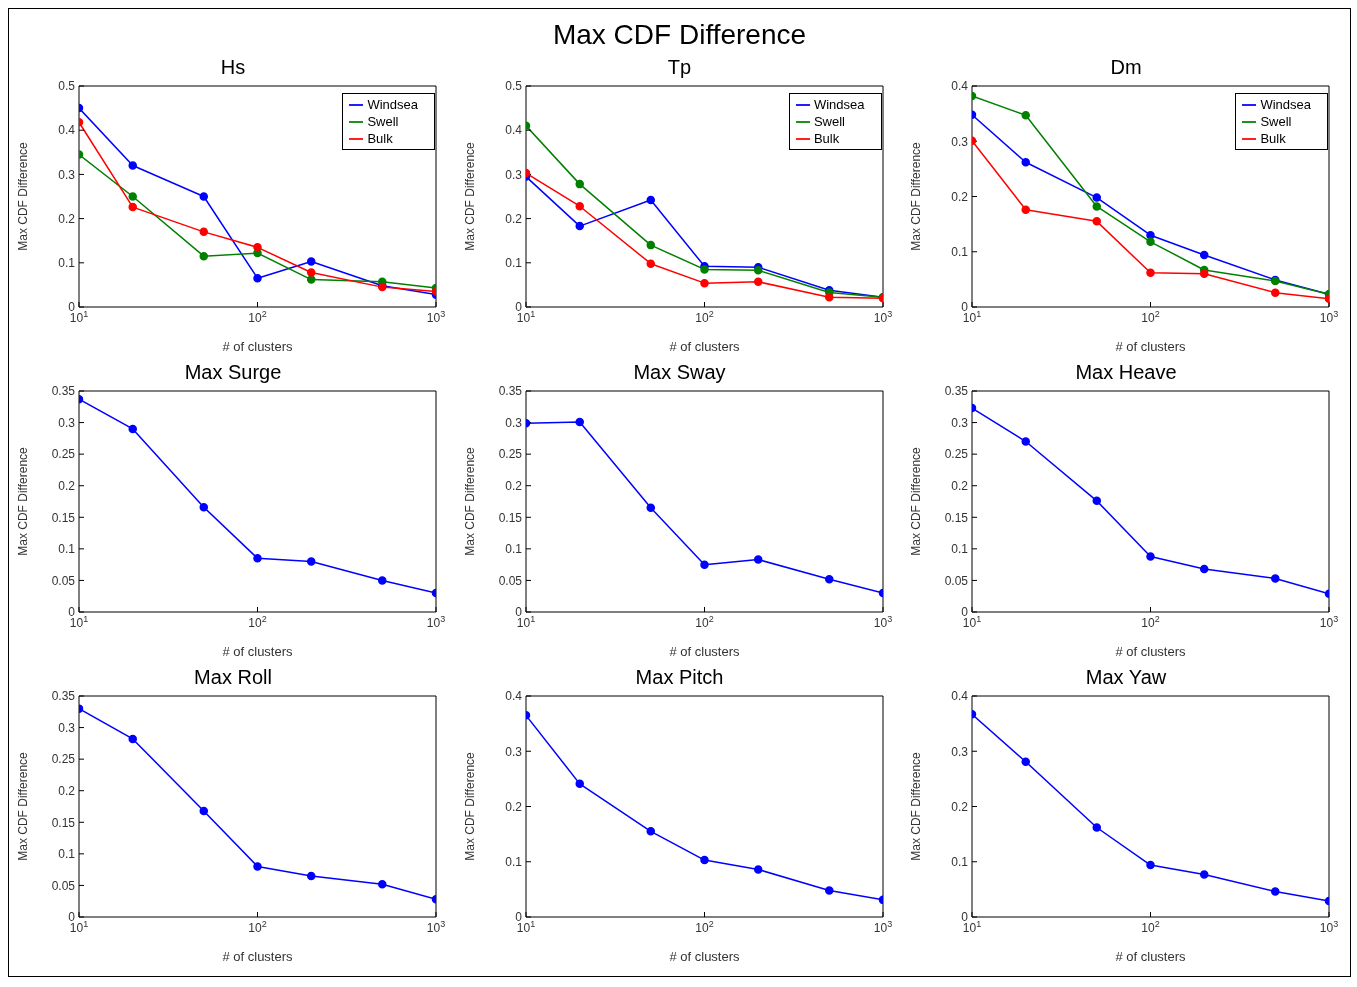 This screenshot has width=1357, height=987. I want to click on chart-title: Max Yaw, so click(1126, 677).